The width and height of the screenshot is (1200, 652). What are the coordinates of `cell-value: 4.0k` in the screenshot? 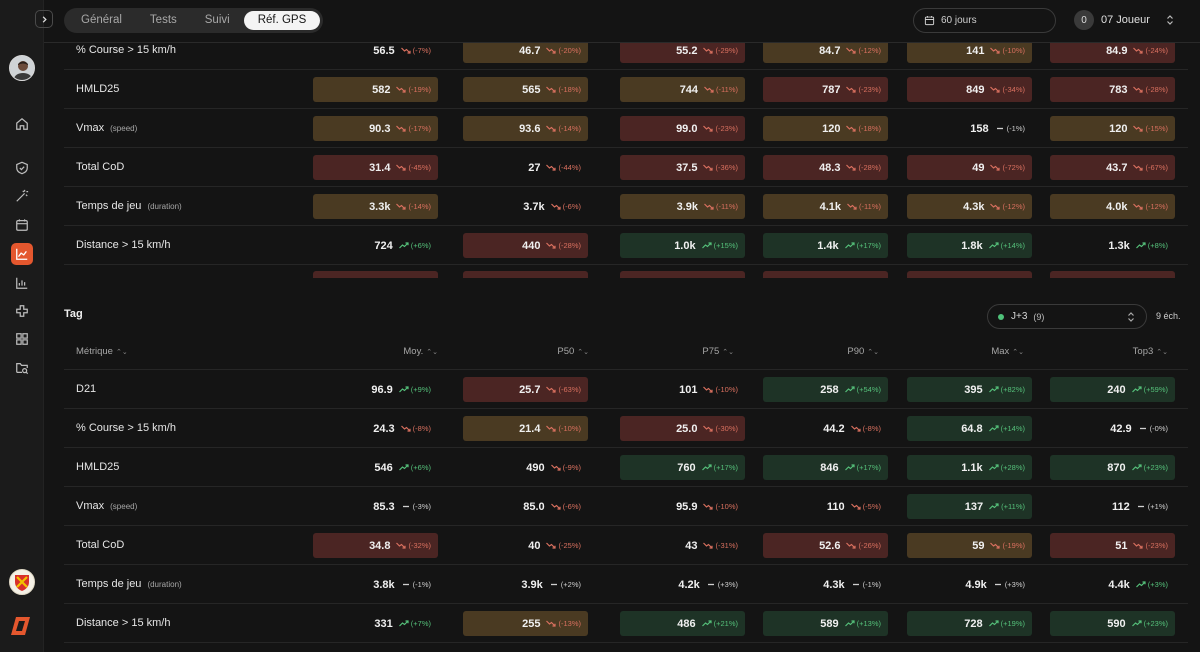 It's located at (1117, 206).